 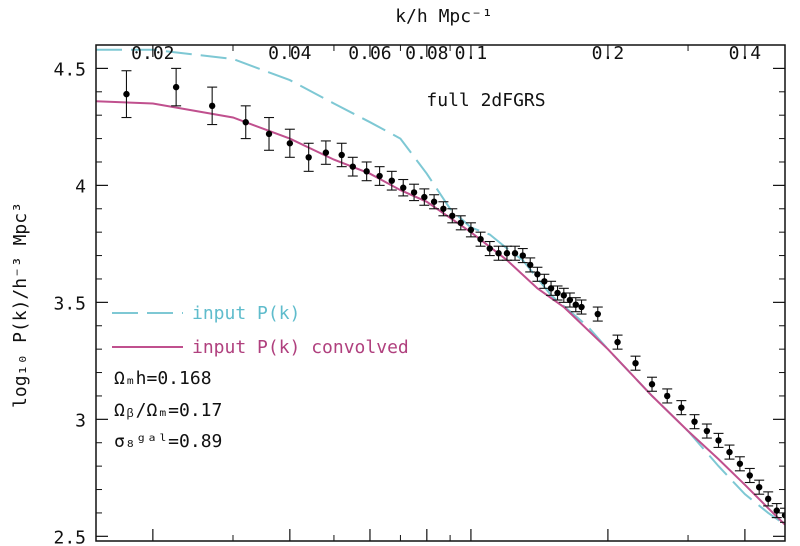 What do you see at coordinates (168, 441) in the screenshot?
I see `param-sigma8: σ₈ᵍᵃˡ=0.89` at bounding box center [168, 441].